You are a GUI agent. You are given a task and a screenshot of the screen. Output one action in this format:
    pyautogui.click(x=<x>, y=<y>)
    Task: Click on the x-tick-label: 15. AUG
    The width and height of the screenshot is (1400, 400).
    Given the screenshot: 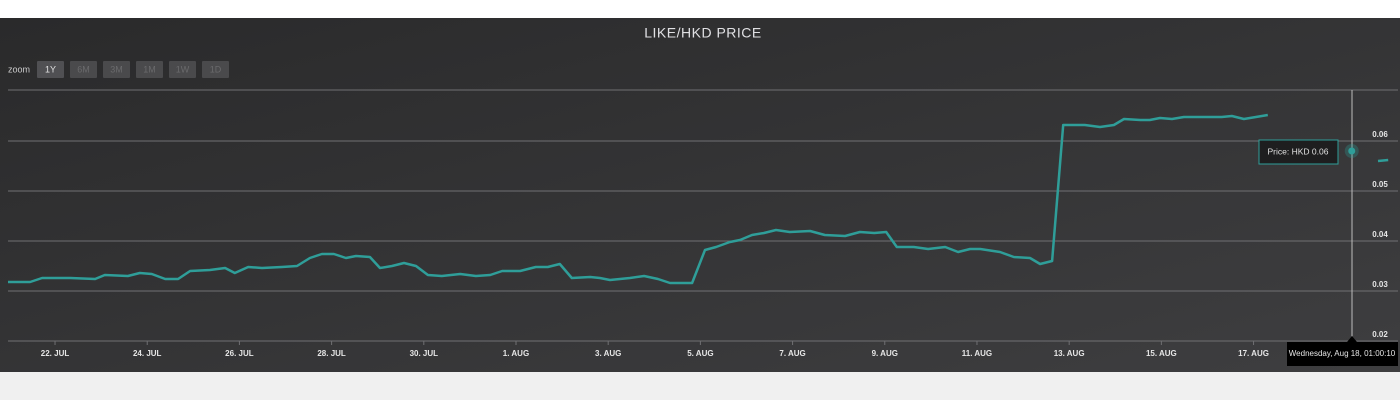 What is the action you would take?
    pyautogui.click(x=1161, y=353)
    